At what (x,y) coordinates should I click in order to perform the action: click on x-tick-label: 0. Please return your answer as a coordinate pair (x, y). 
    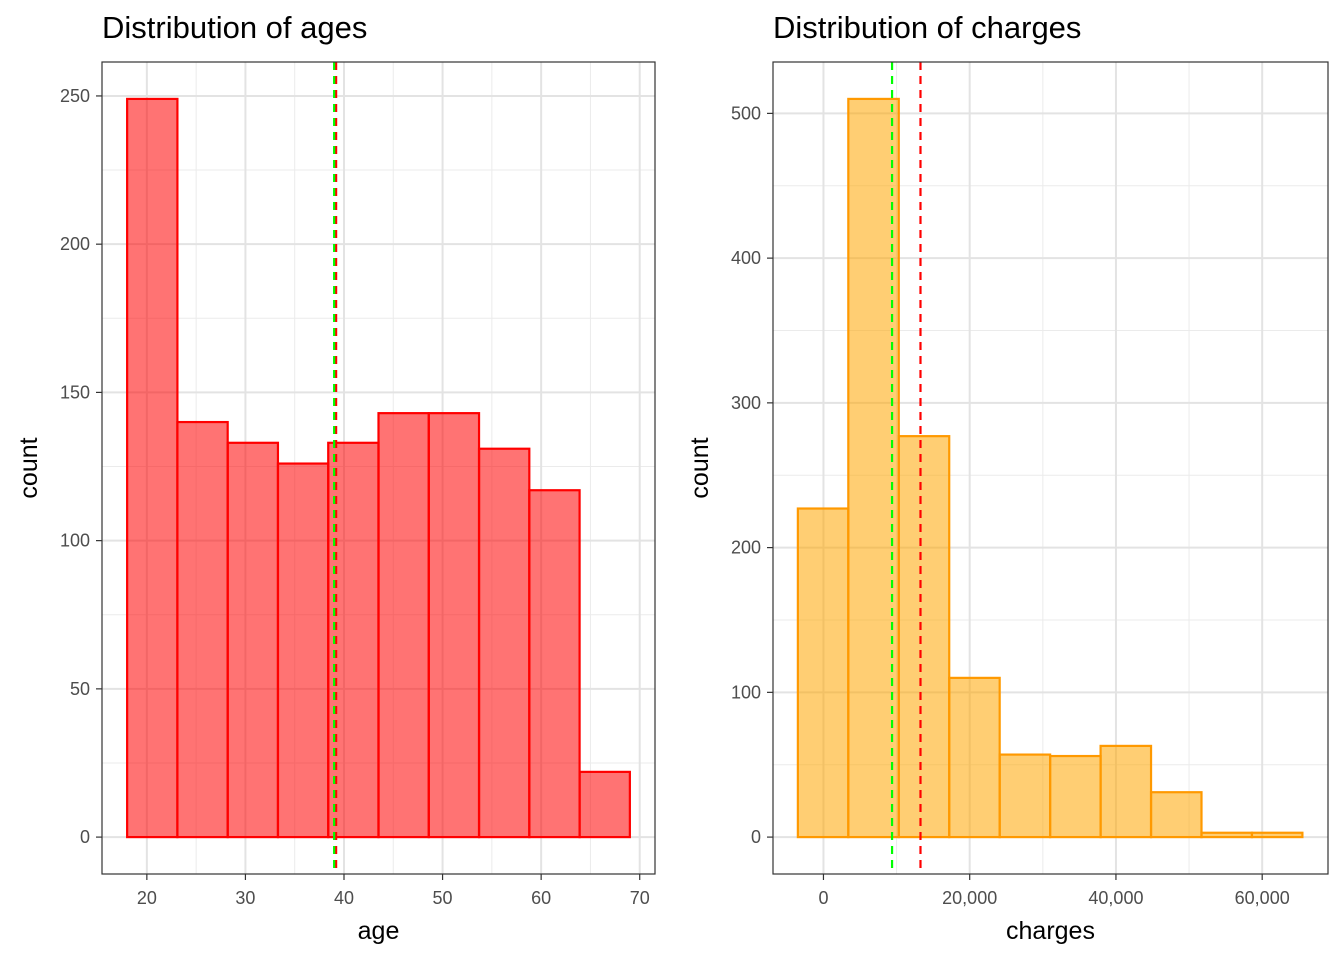
    Looking at the image, I should click on (823, 898).